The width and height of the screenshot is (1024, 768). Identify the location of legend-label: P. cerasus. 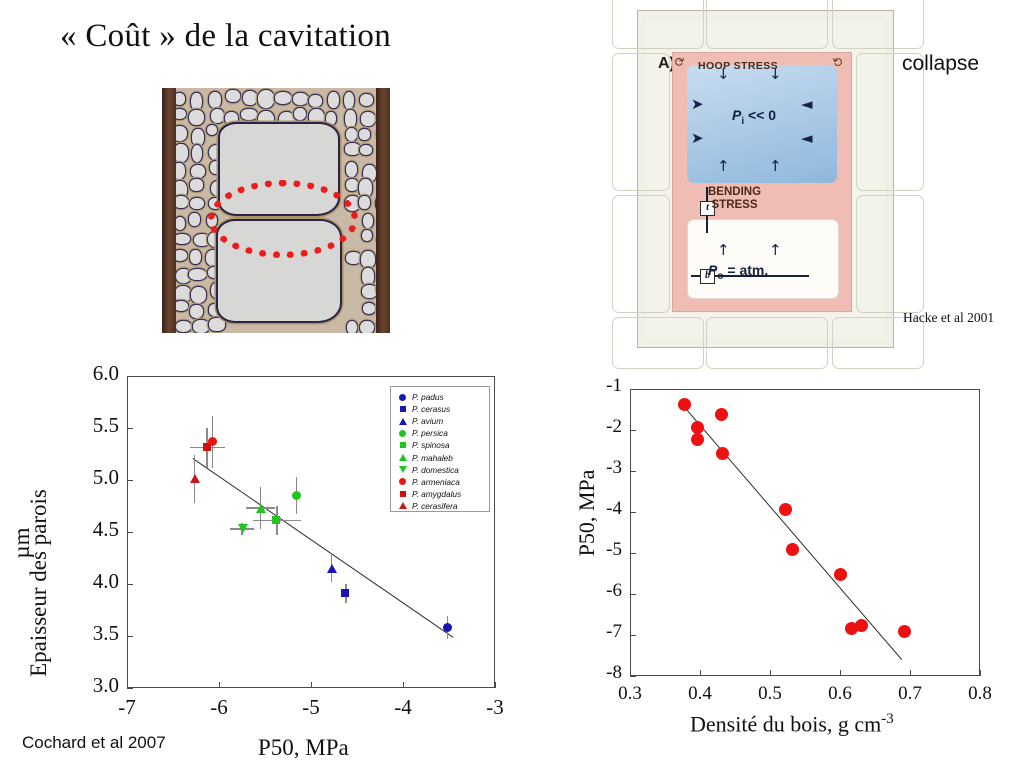
(431, 409).